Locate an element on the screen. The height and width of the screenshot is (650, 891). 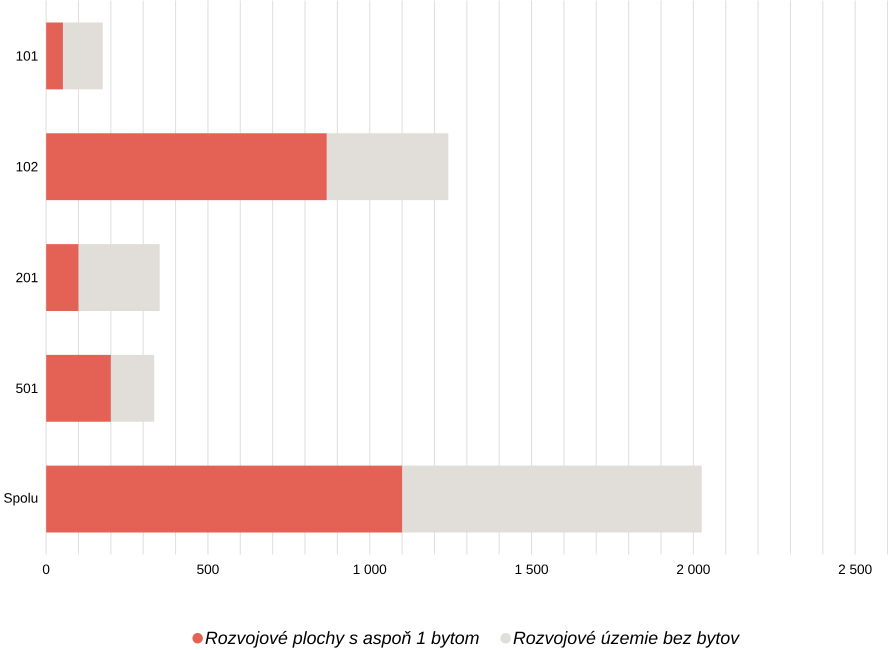
x-tick-label: 2 000 is located at coordinates (693, 569).